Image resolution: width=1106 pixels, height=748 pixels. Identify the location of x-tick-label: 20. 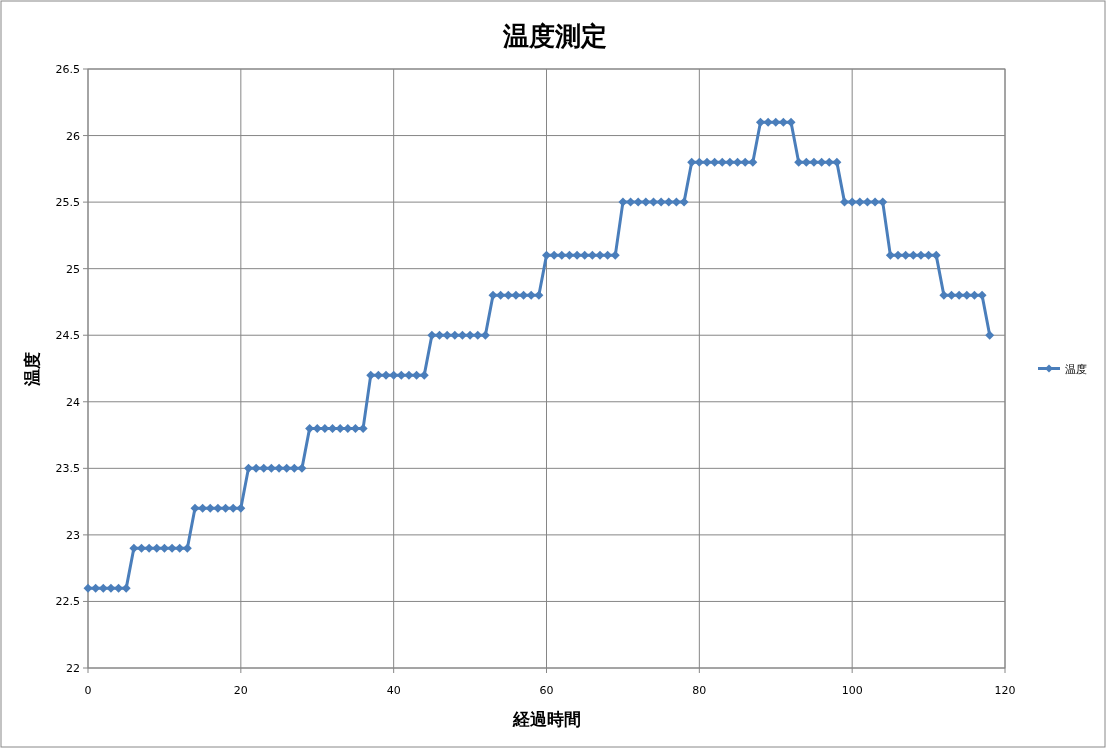
(240, 690).